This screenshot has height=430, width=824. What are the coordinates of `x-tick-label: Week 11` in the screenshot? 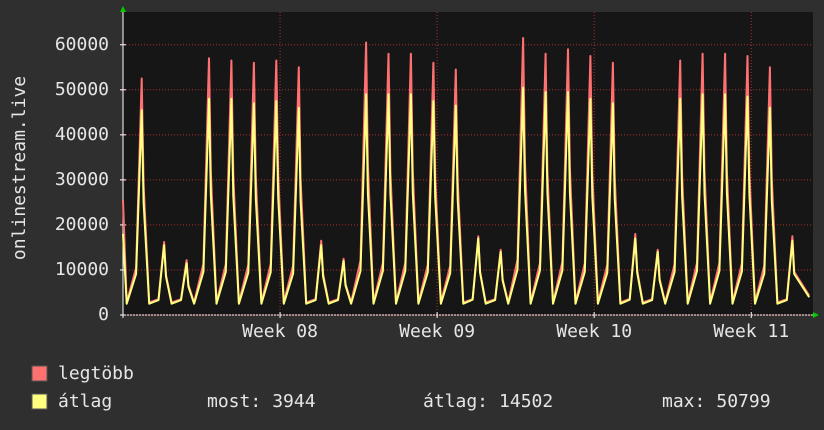 It's located at (751, 331).